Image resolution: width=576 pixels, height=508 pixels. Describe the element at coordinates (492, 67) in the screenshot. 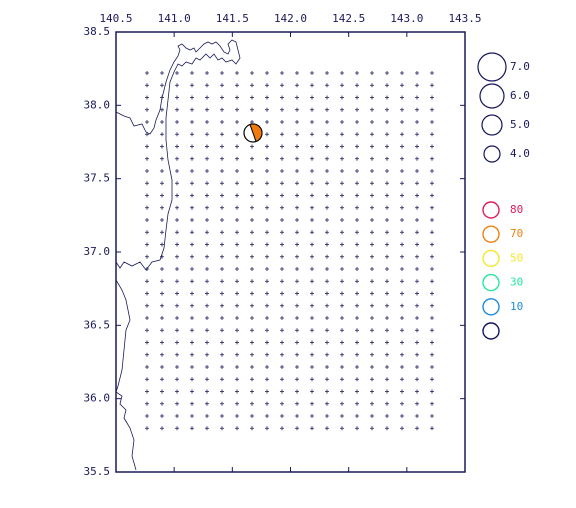

I see `magnitude-circle` at that location.